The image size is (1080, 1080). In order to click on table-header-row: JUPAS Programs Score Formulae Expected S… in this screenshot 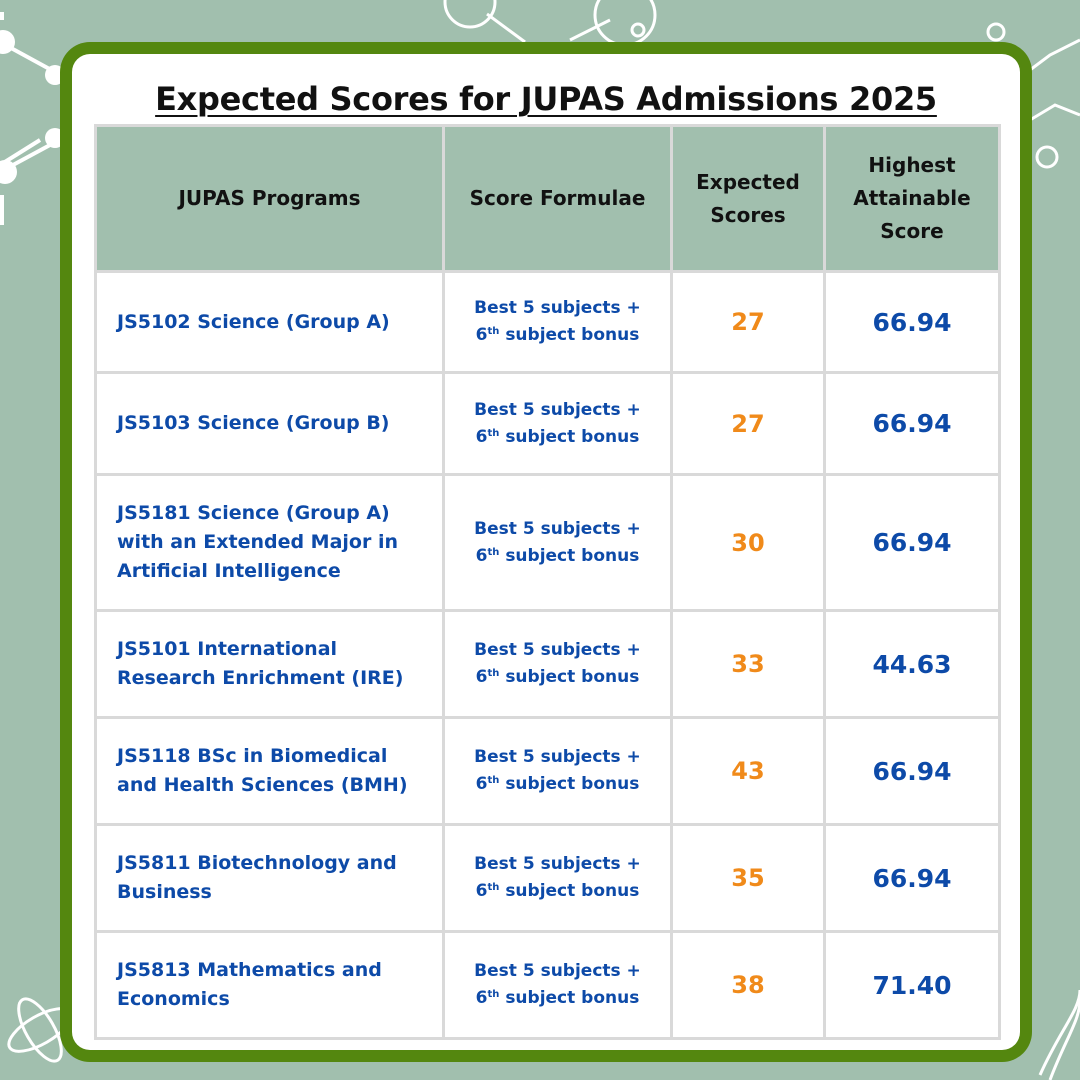, I will do `click(547, 198)`.